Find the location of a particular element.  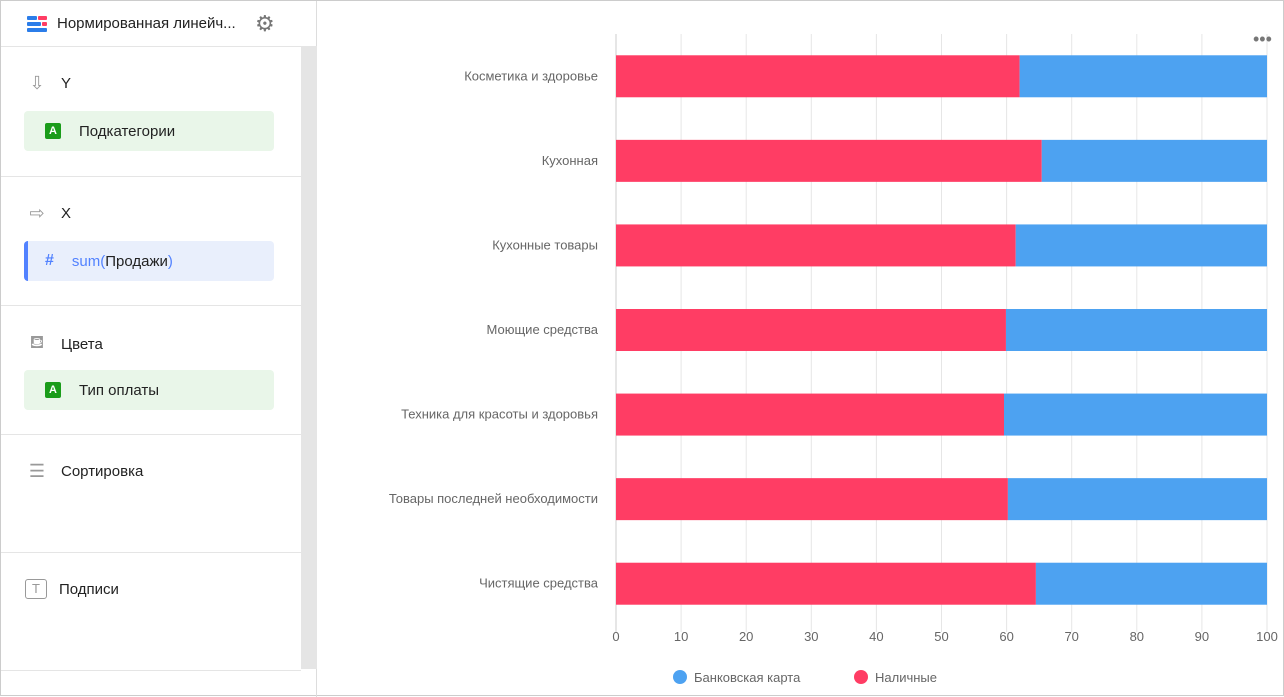

x-tick-label: 60 is located at coordinates (1006, 636).